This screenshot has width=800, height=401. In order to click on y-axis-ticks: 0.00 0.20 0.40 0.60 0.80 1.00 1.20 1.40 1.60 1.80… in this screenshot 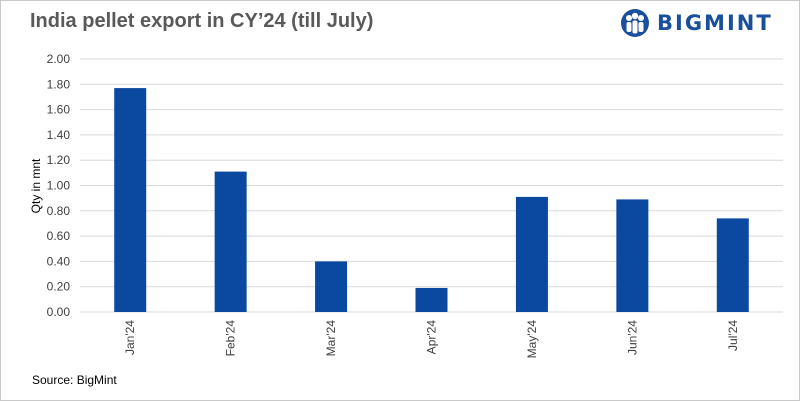, I will do `click(59, 185)`.